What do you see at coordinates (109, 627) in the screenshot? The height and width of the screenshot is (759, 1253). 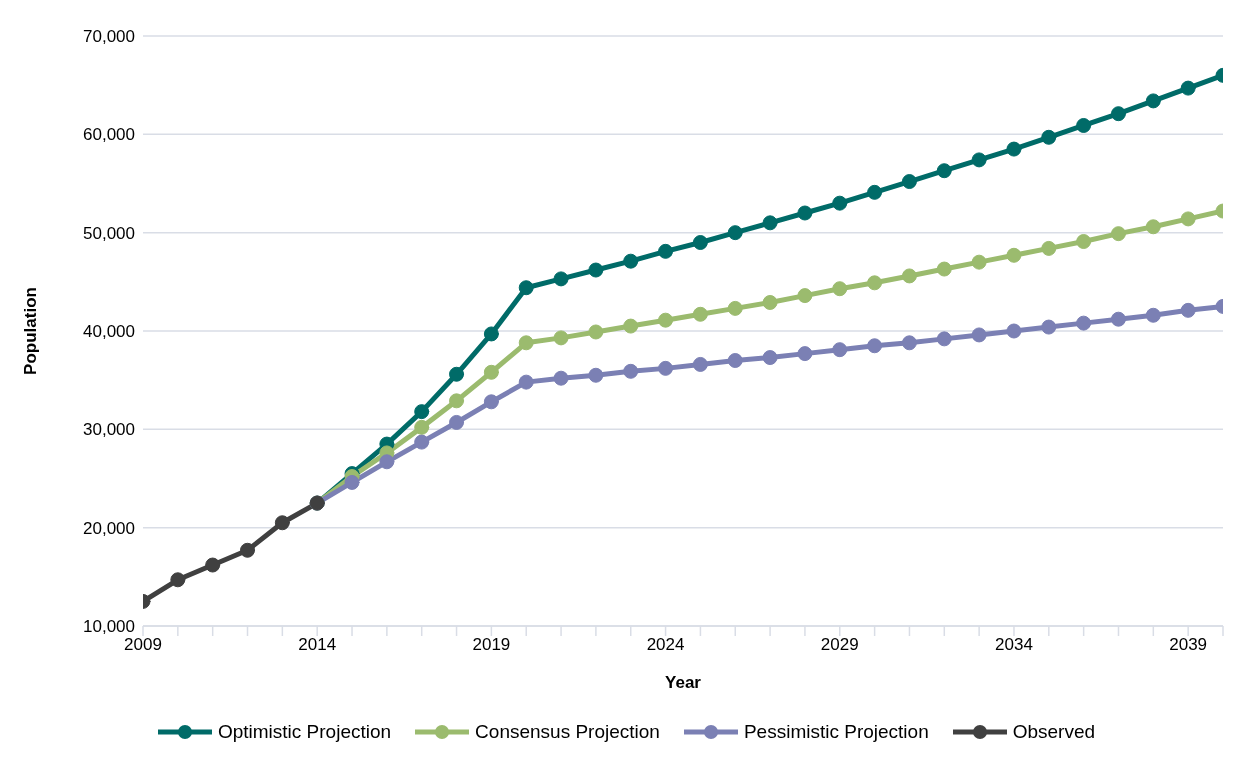 I see `y-tick-label: 10,000` at bounding box center [109, 627].